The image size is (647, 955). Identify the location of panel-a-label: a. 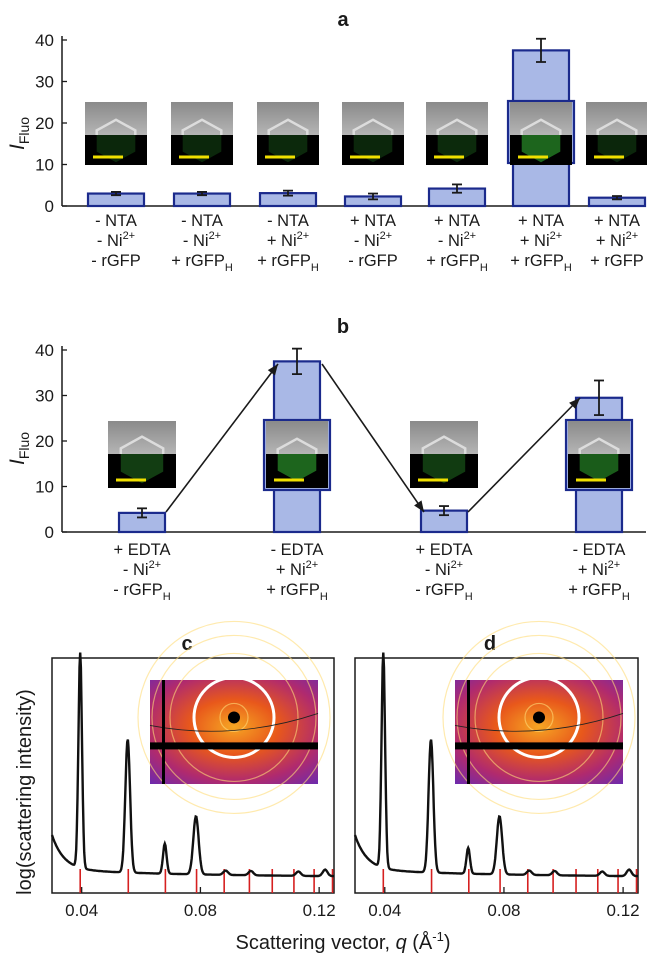
(343, 20).